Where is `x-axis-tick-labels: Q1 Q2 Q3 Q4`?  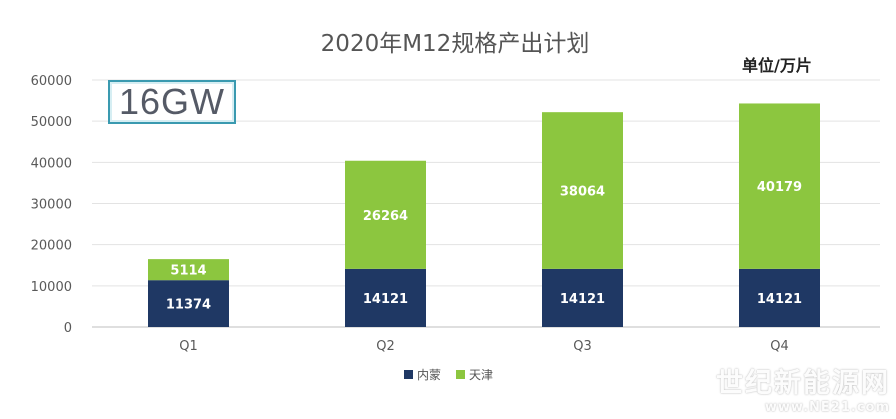
x-axis-tick-labels: Q1 Q2 Q3 Q4 is located at coordinates (484, 346).